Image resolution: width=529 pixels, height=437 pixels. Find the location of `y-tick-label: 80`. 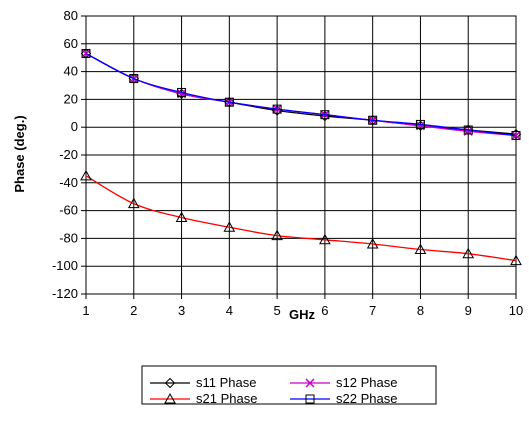

y-tick-label: 80 is located at coordinates (71, 15).